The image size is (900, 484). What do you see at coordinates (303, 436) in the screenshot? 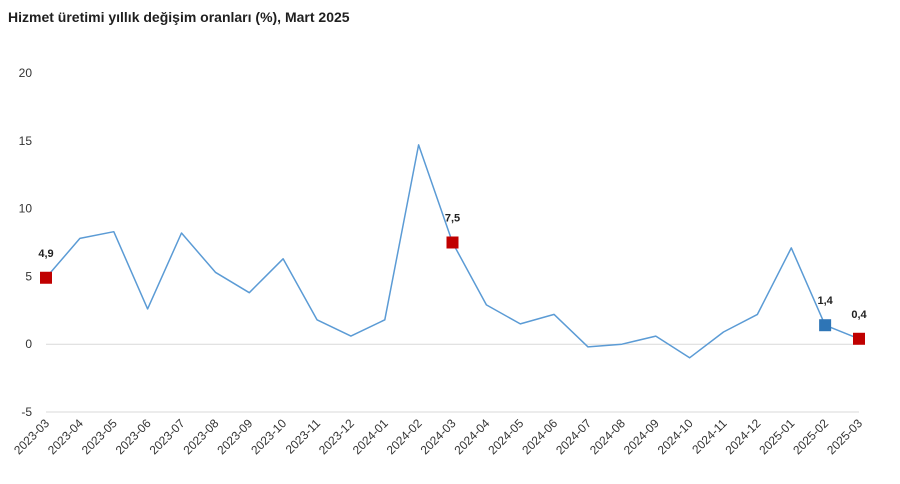
I see `x-tick-label: 2023-11` at bounding box center [303, 436].